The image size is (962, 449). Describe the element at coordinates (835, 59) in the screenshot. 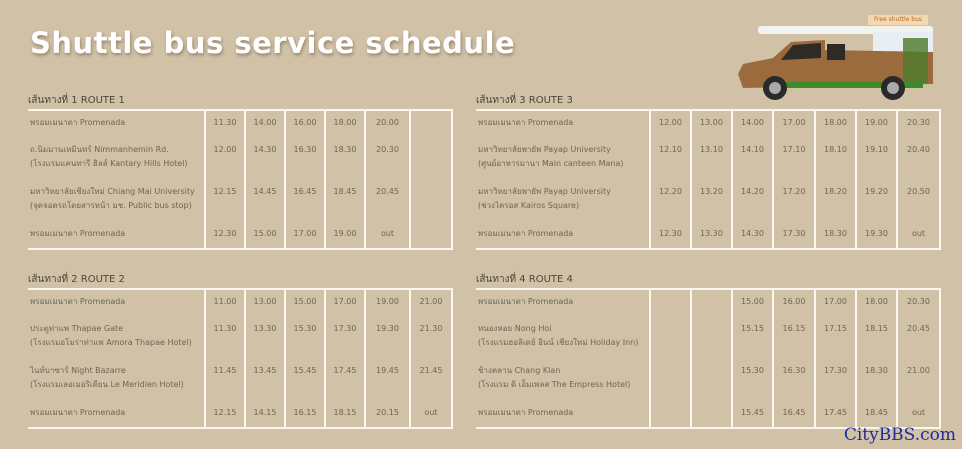

I see `shuttle-truck-image` at that location.